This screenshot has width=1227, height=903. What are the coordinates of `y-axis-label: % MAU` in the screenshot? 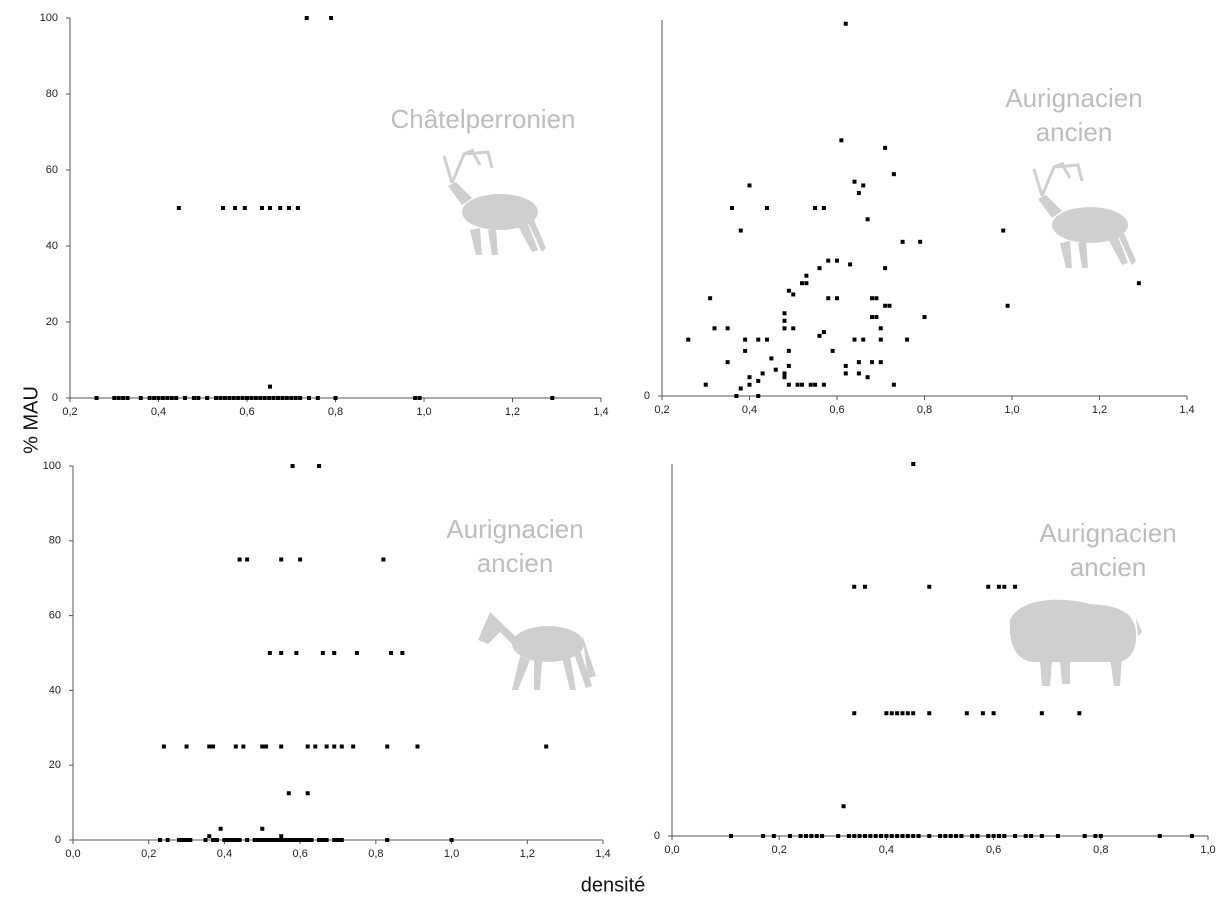 It's located at (31, 420).